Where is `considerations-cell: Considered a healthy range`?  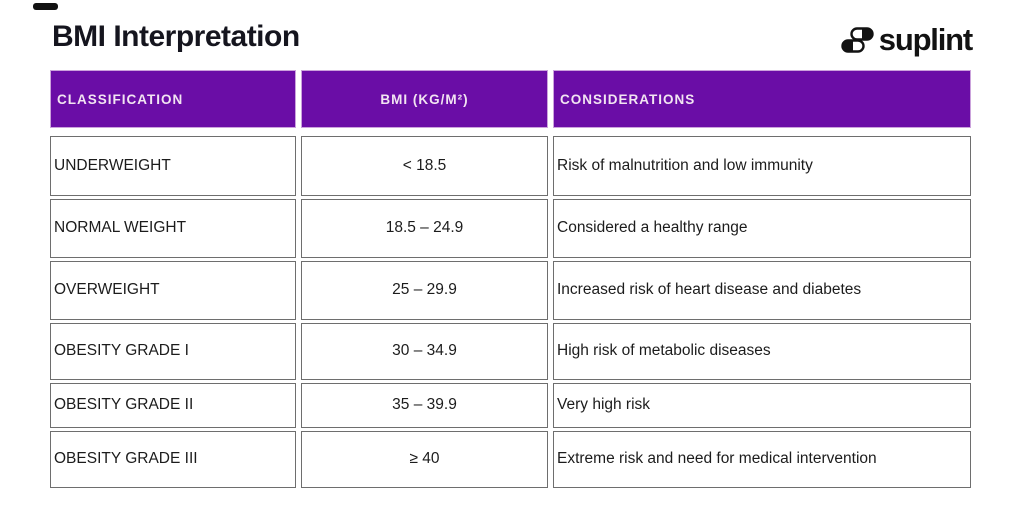
considerations-cell: Considered a healthy range is located at coordinates (762, 228).